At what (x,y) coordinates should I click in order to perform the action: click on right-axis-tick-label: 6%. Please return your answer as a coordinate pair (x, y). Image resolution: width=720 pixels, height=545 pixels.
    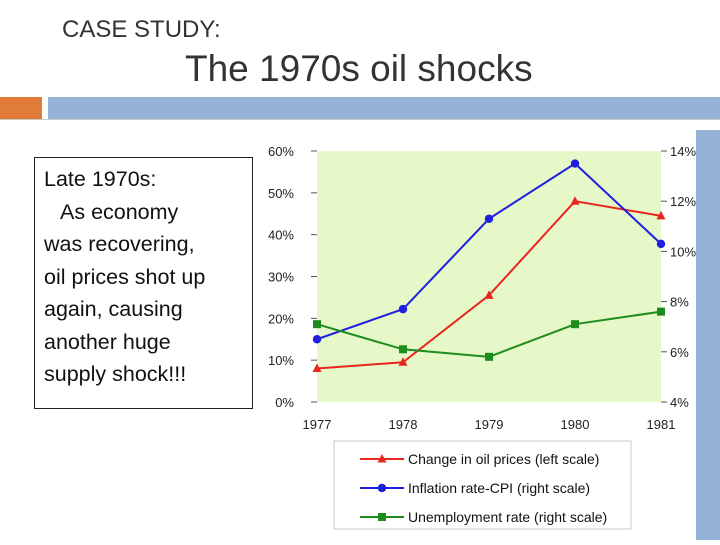
    Looking at the image, I should click on (679, 352).